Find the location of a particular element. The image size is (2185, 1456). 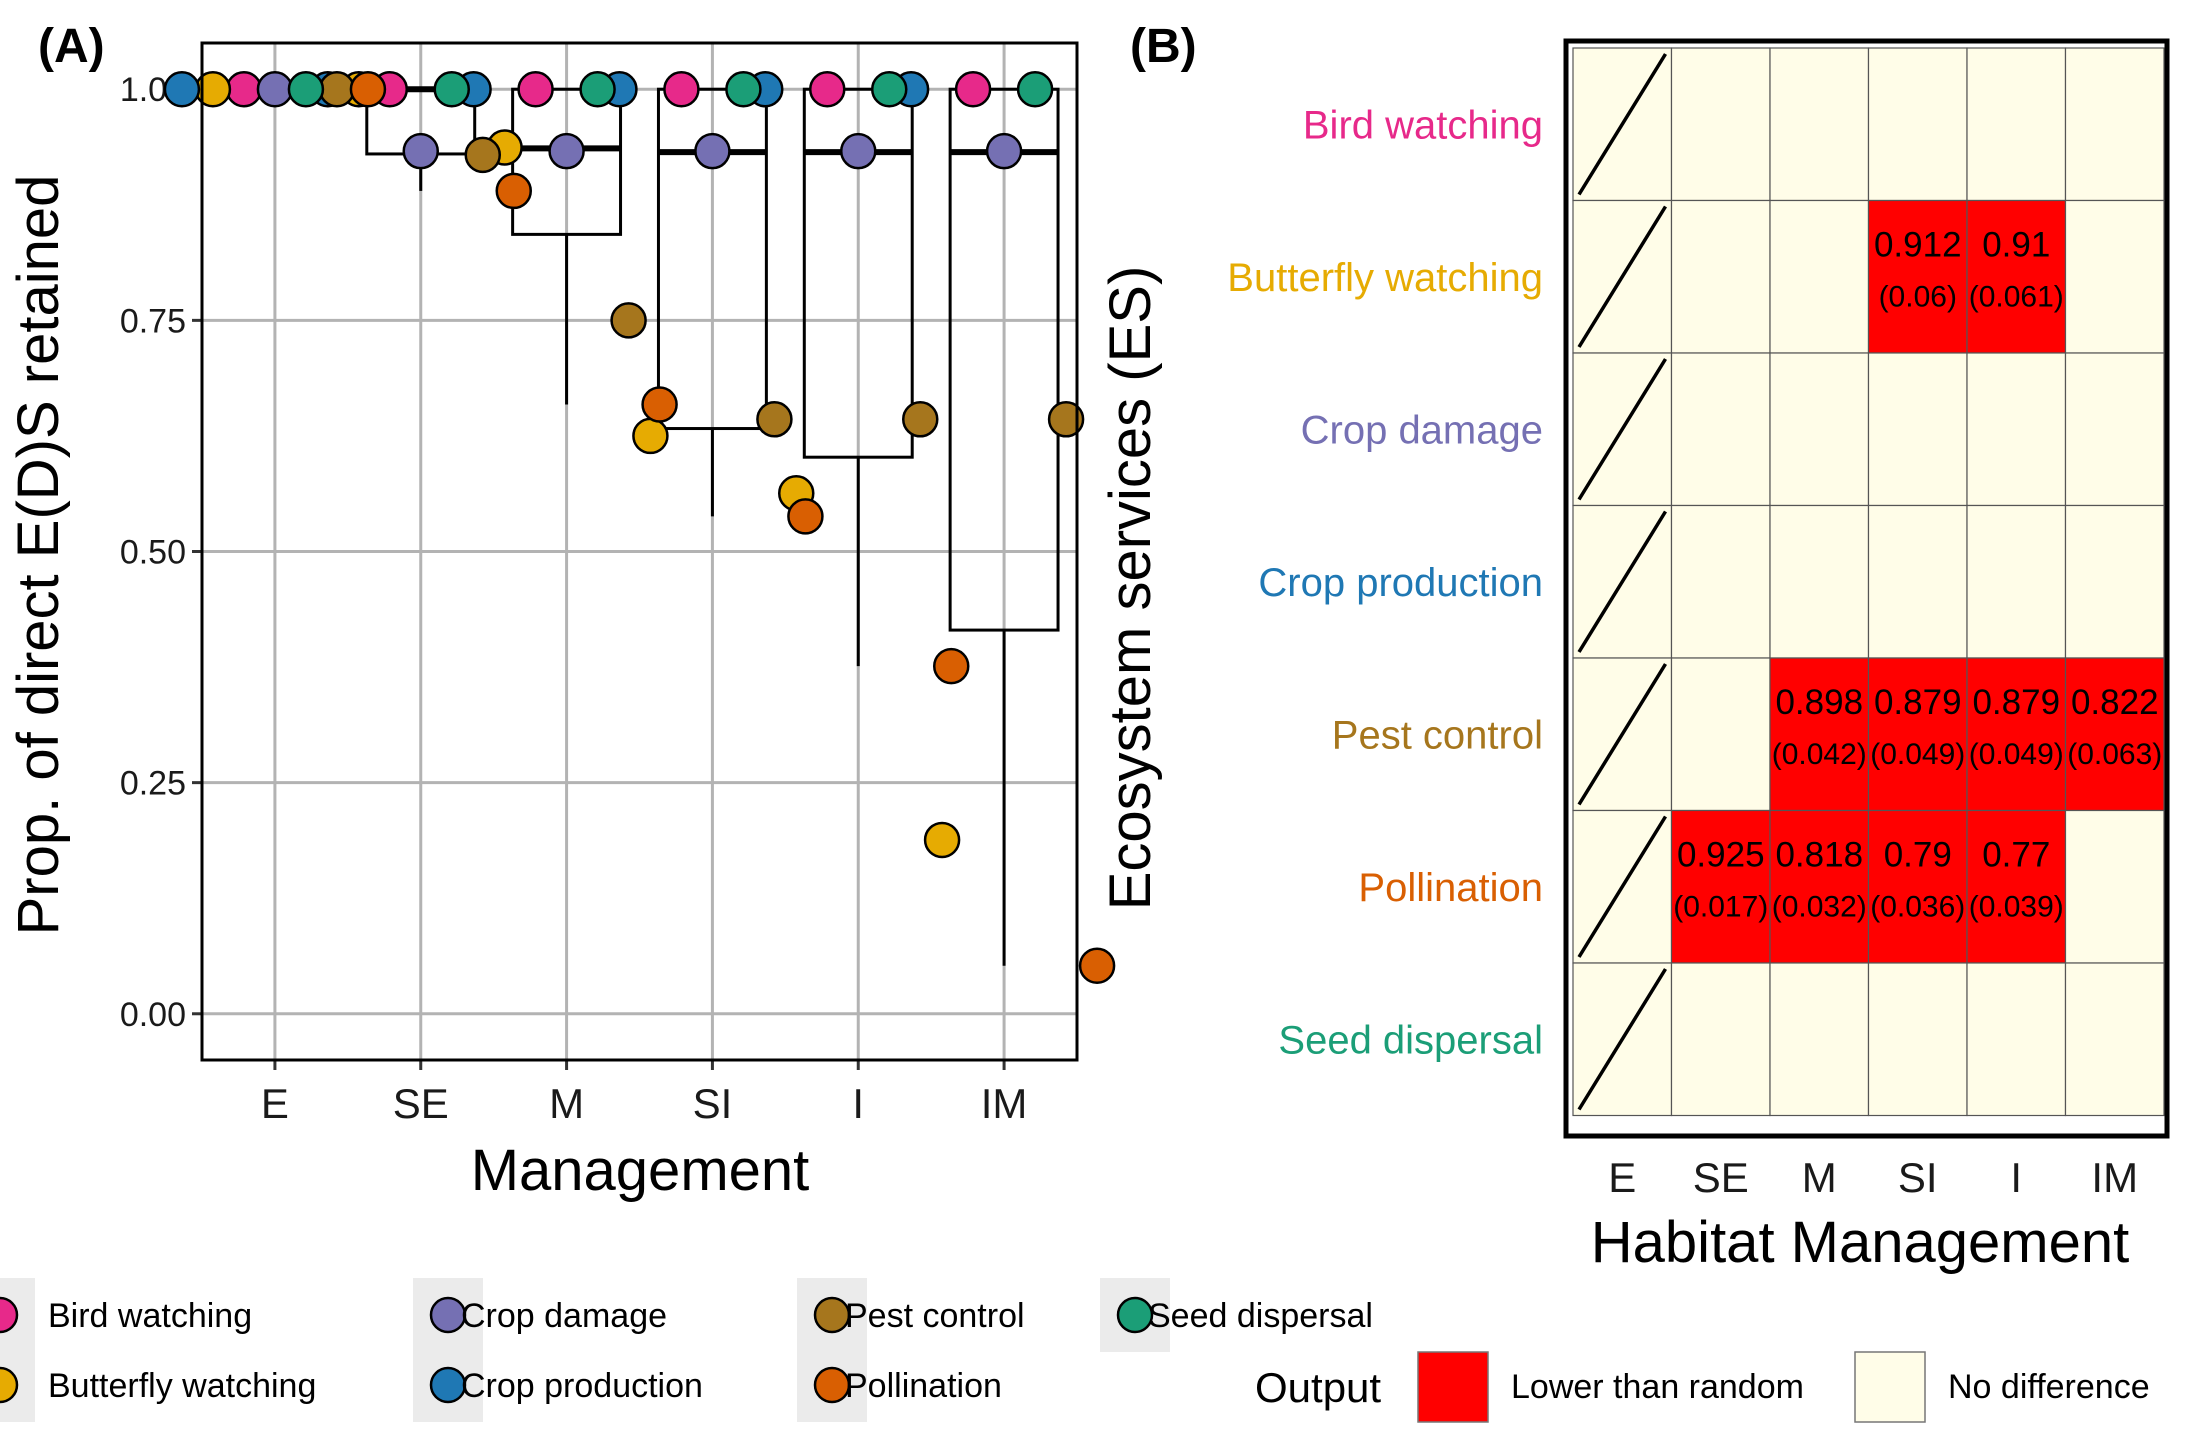

point-pest-control-si is located at coordinates (774, 419).